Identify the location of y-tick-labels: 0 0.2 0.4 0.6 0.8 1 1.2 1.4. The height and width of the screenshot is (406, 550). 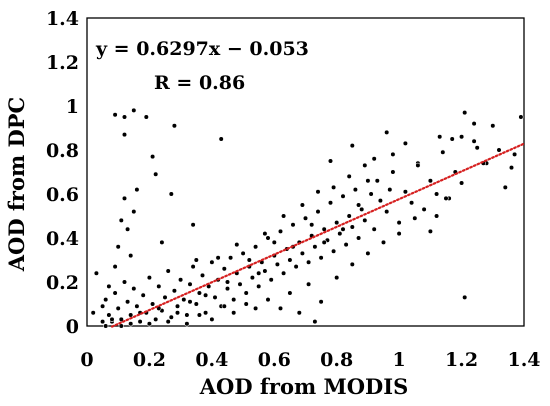
(62, 173).